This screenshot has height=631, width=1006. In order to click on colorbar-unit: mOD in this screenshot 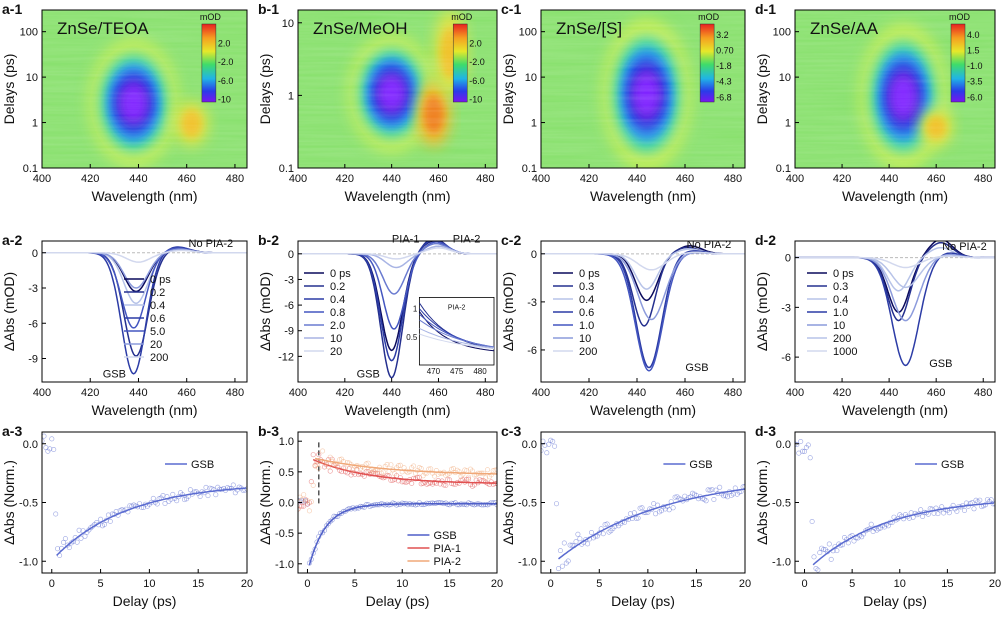, I will do `click(959, 17)`.